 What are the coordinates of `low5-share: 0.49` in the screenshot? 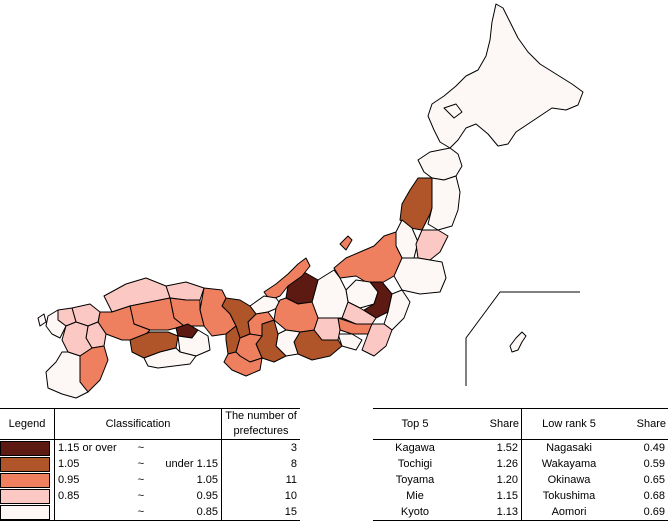 It's located at (654, 448).